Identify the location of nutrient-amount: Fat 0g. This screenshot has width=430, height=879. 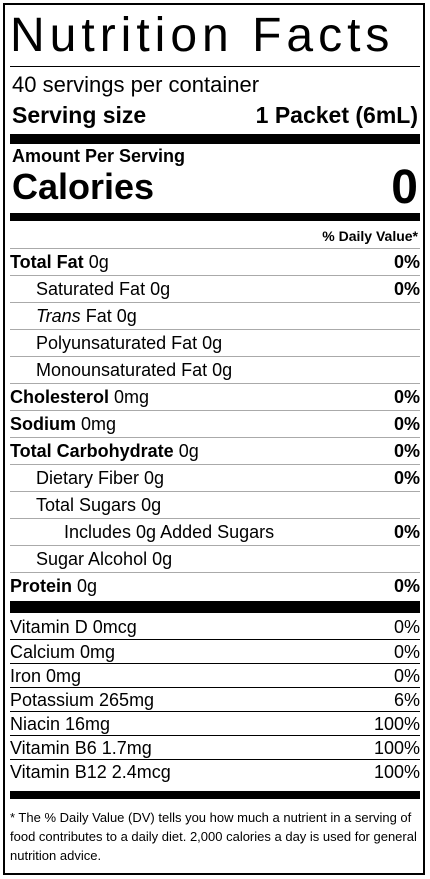
(111, 316).